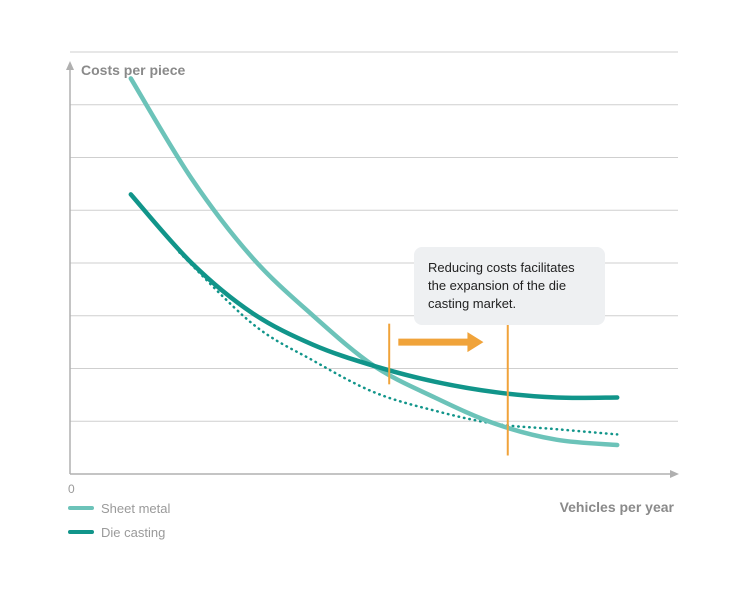 The width and height of the screenshot is (749, 600). I want to click on x-axis-label: Vehicles per year, so click(617, 507).